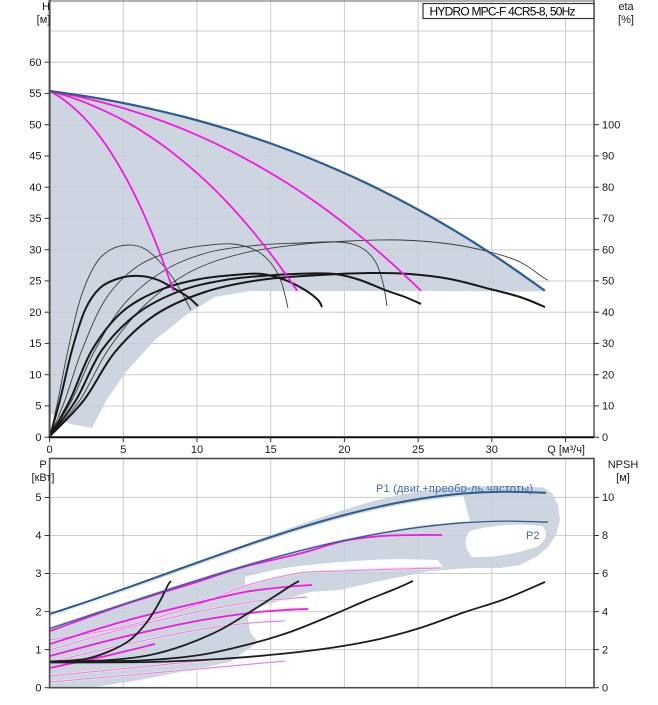 Image resolution: width=658 pixels, height=705 pixels. I want to click on svg-text: 8, so click(605, 536).